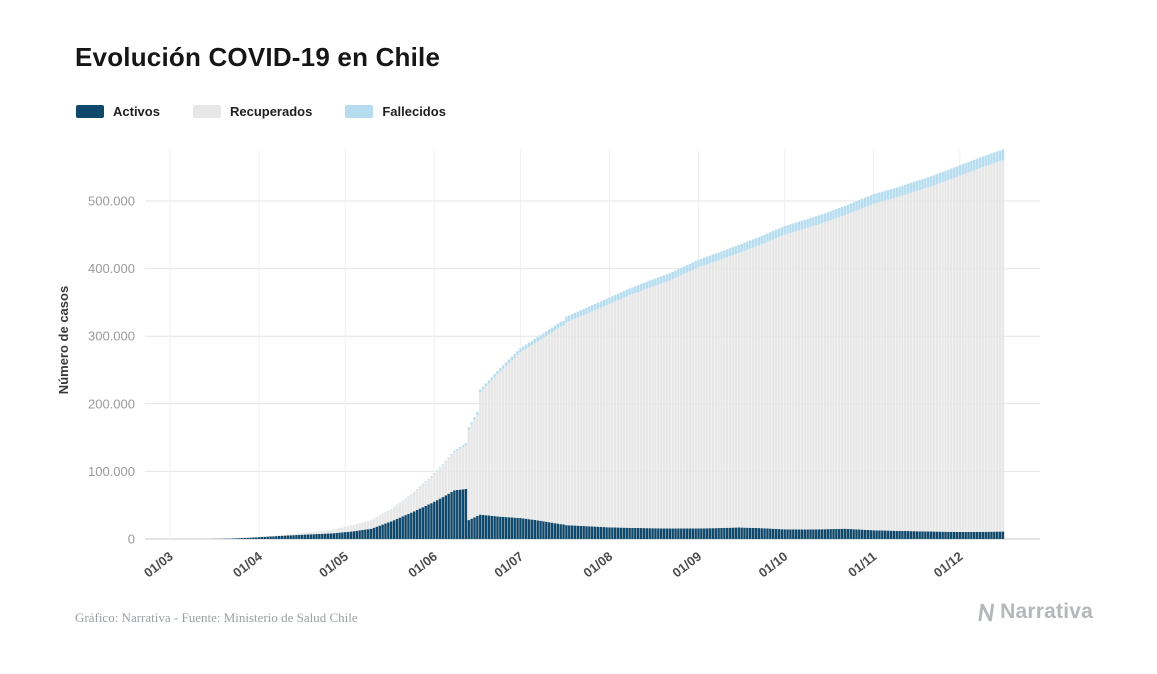  I want to click on legend-label-fallecidos: Fallecidos, so click(414, 111).